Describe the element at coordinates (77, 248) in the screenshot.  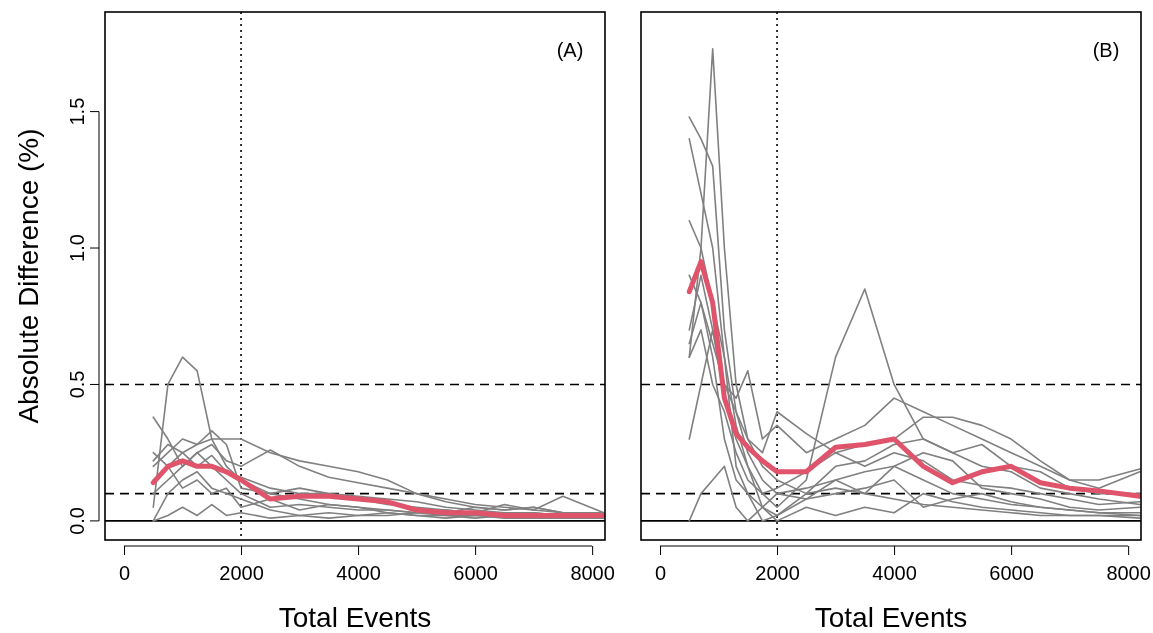
I see `y-tick-label: 1.0` at that location.